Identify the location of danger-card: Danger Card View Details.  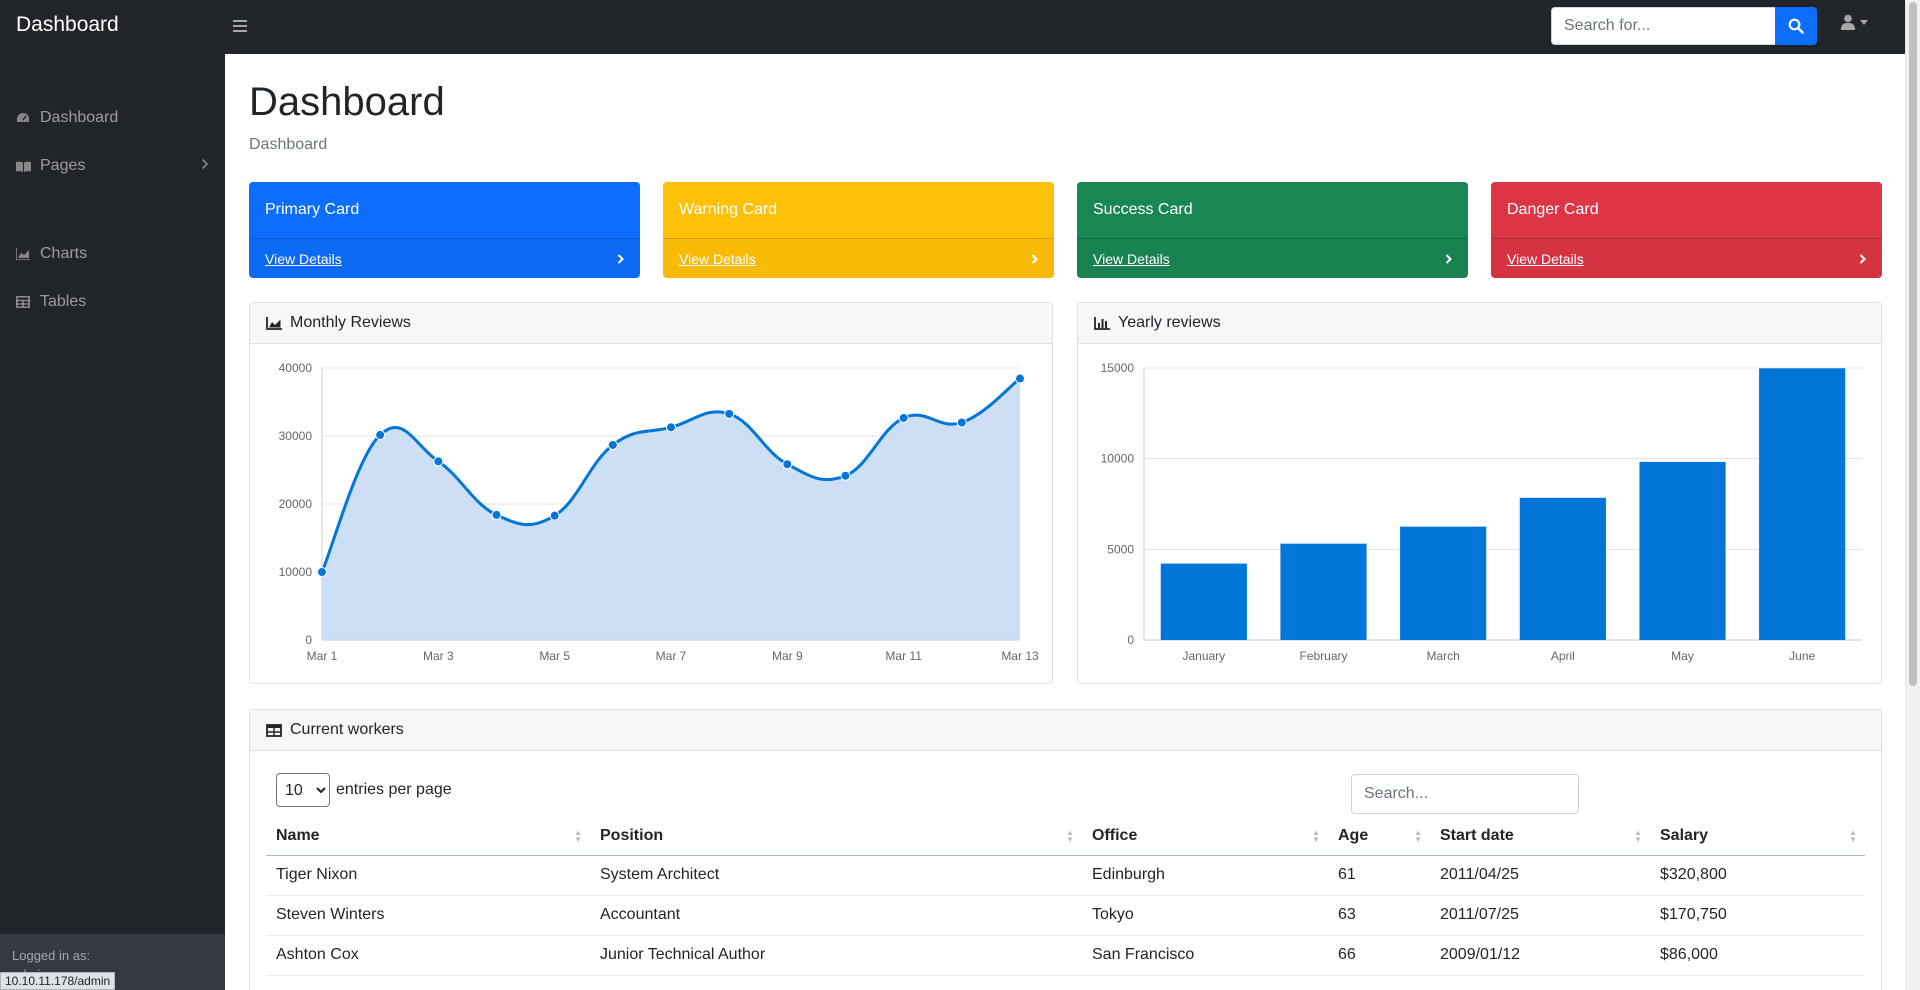
(1686, 230).